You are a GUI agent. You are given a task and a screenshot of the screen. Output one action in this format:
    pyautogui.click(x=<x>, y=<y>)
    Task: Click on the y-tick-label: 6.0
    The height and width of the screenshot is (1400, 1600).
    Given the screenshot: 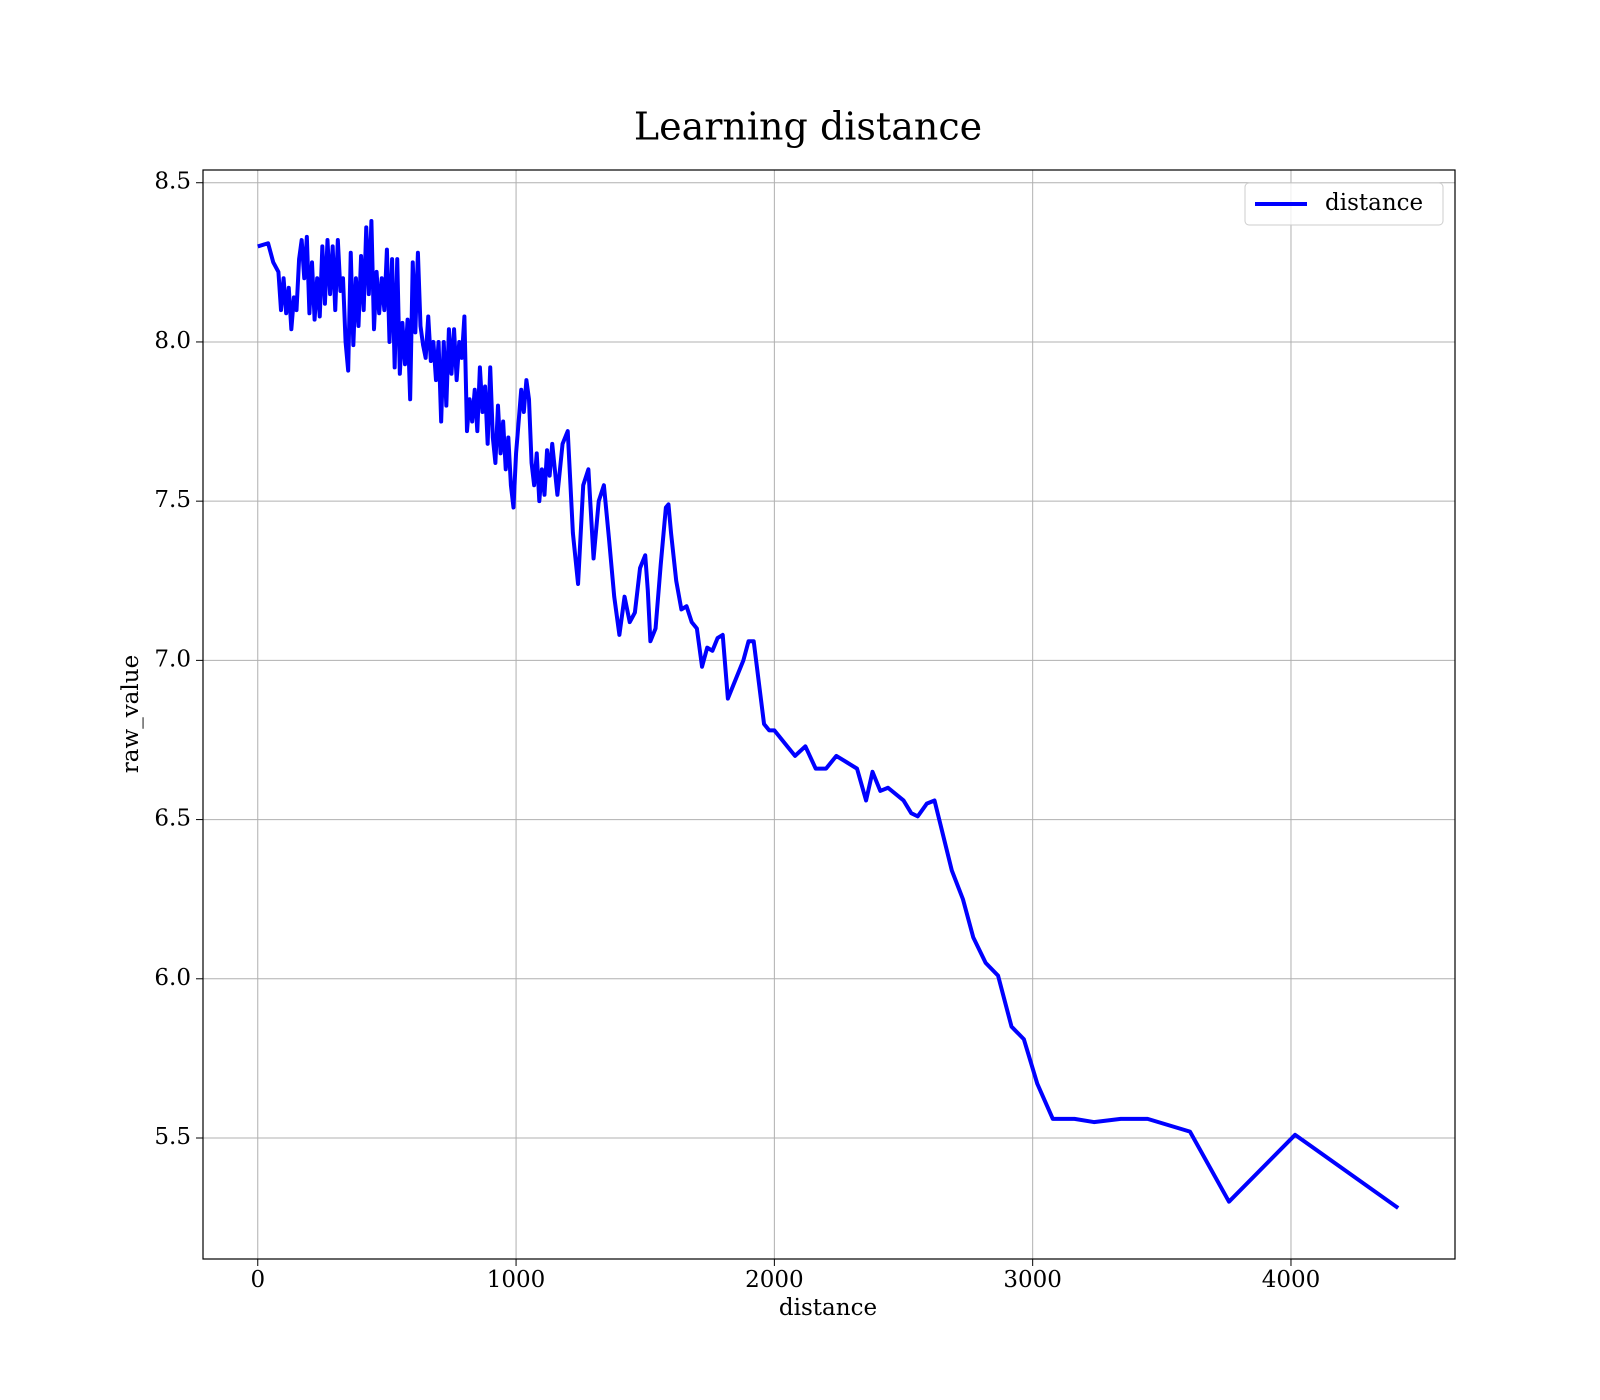 What is the action you would take?
    pyautogui.click(x=172, y=978)
    